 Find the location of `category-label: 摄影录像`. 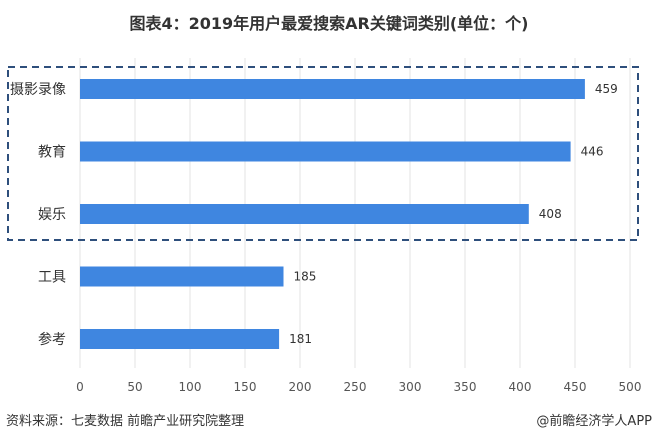

category-label: 摄影录像 is located at coordinates (38, 90).